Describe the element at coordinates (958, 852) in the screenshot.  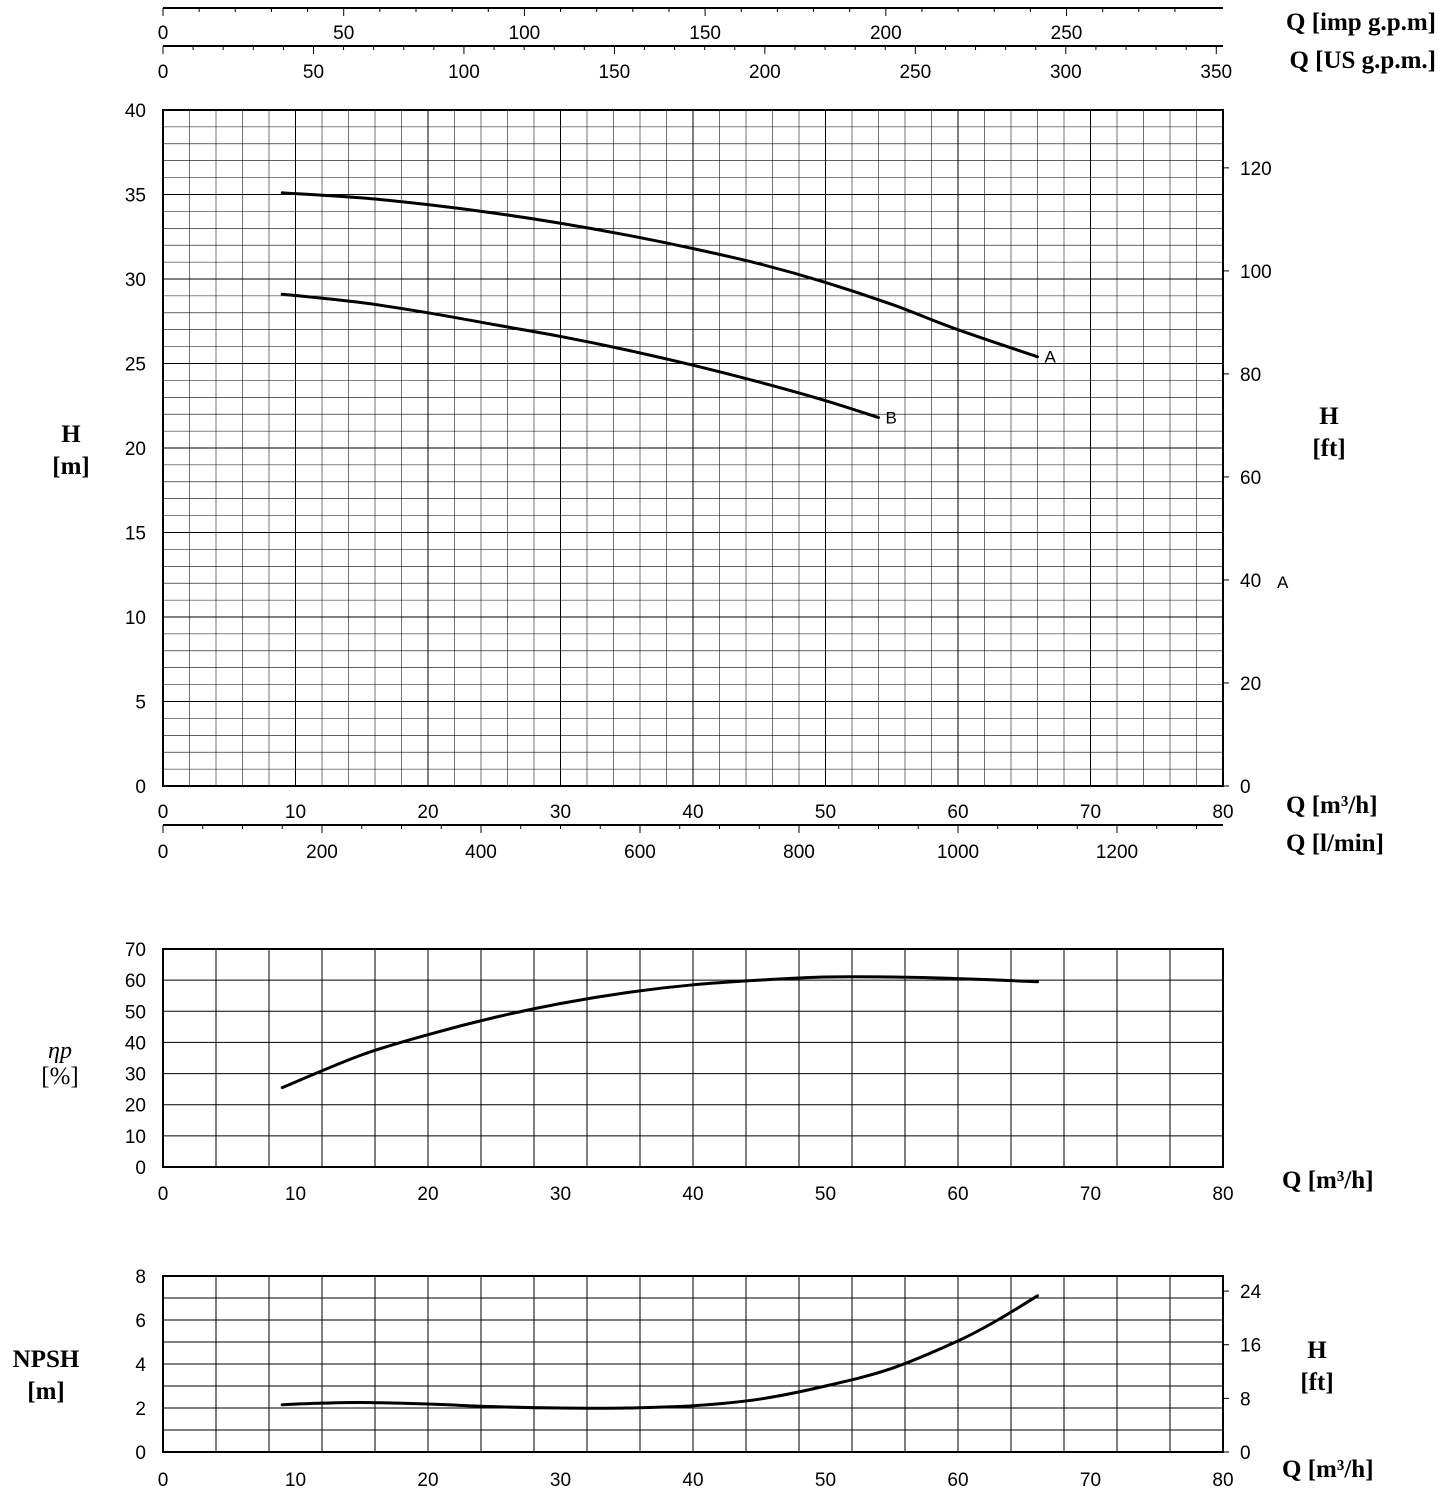
I see `l-min-tick-label: 1000` at that location.